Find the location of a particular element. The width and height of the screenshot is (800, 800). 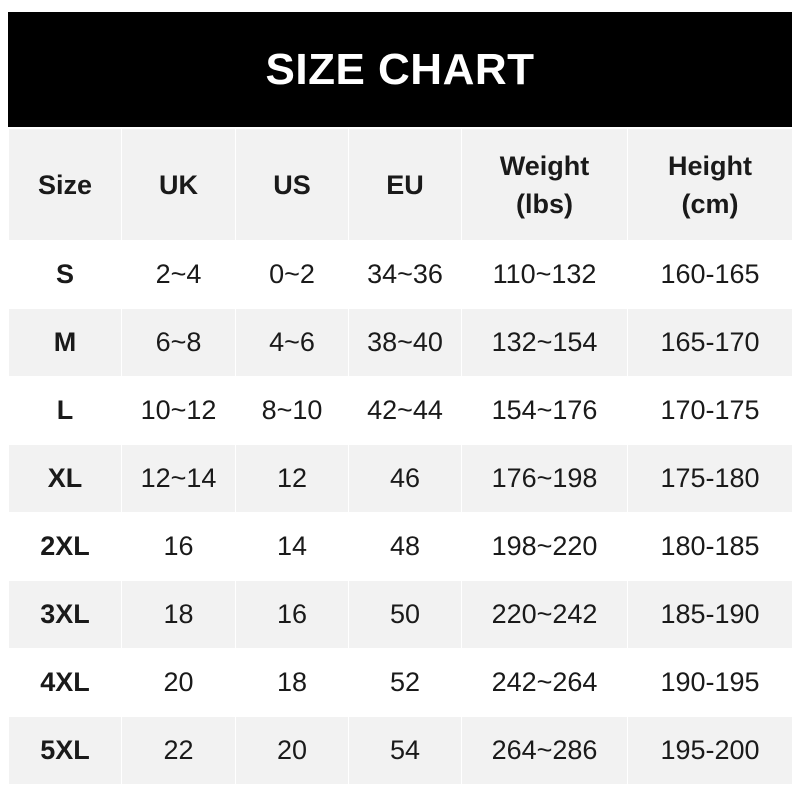

table-row: XL 12~14 12 46 176~198 175-180 is located at coordinates (400, 478).